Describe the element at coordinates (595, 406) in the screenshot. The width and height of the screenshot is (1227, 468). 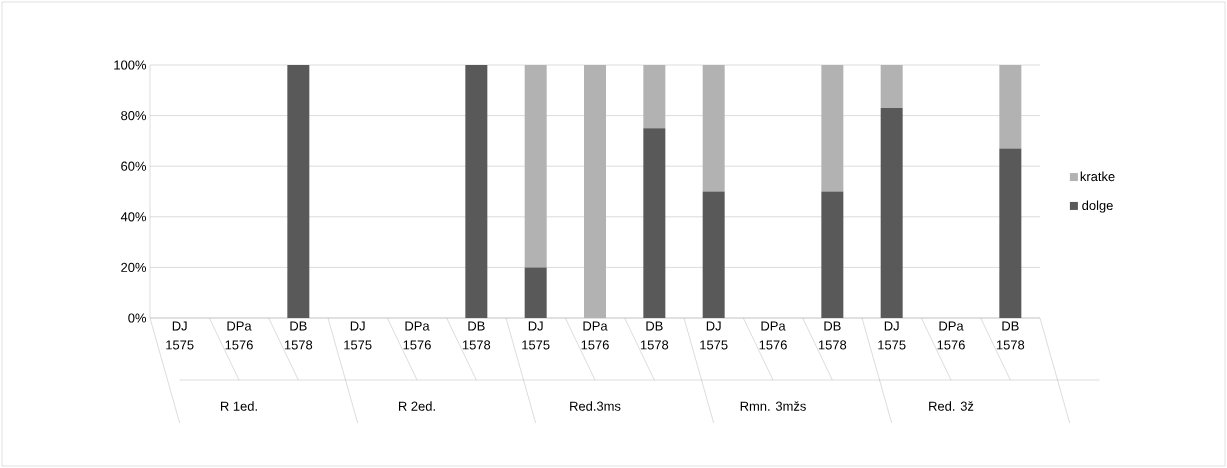
I see `text: Red.3ms` at that location.